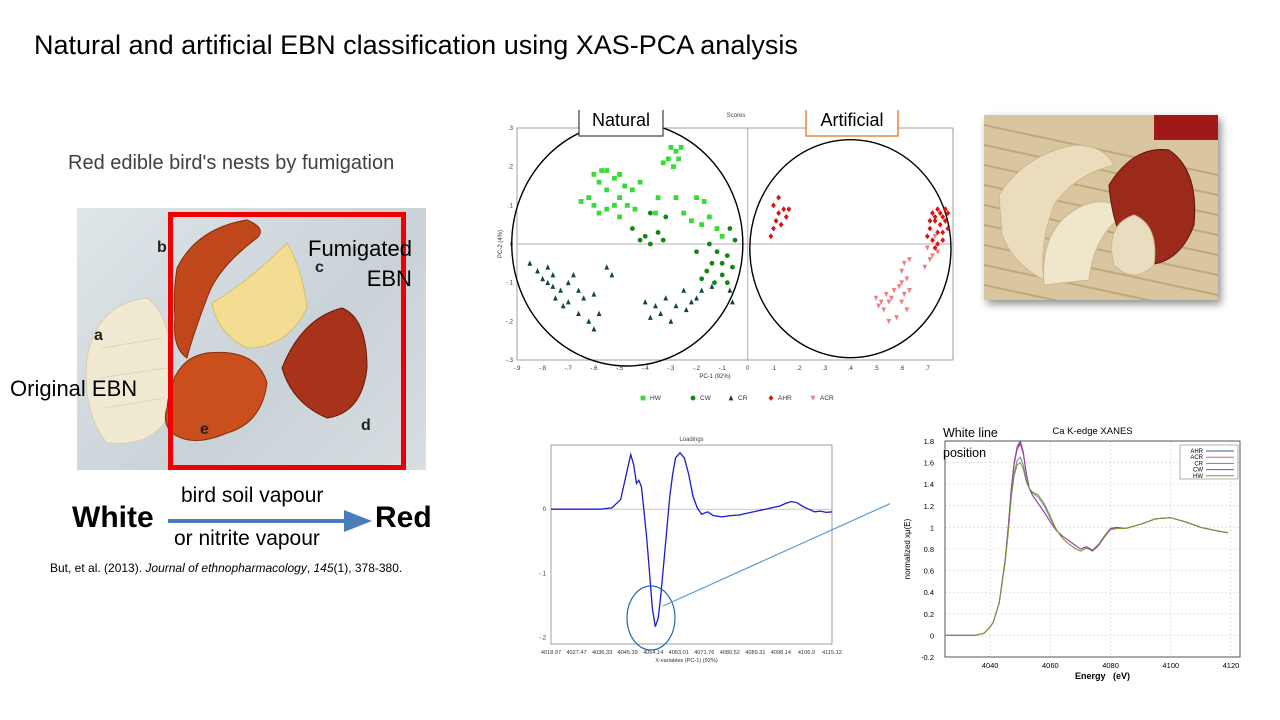 The height and width of the screenshot is (720, 1280). Describe the element at coordinates (1110, 665) in the screenshot. I see `xanes-xtick: 4080` at that location.